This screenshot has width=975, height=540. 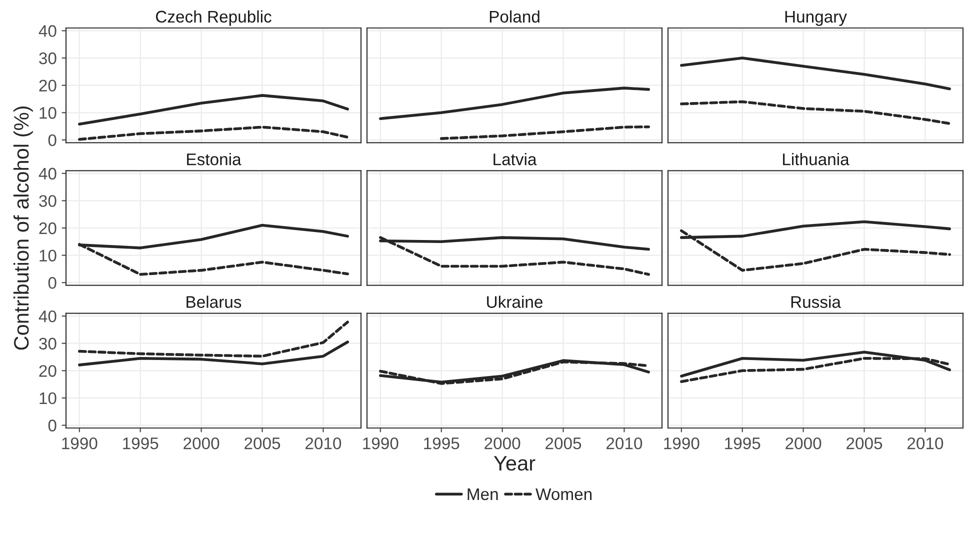 What do you see at coordinates (564, 494) in the screenshot?
I see `legend-label: Women` at bounding box center [564, 494].